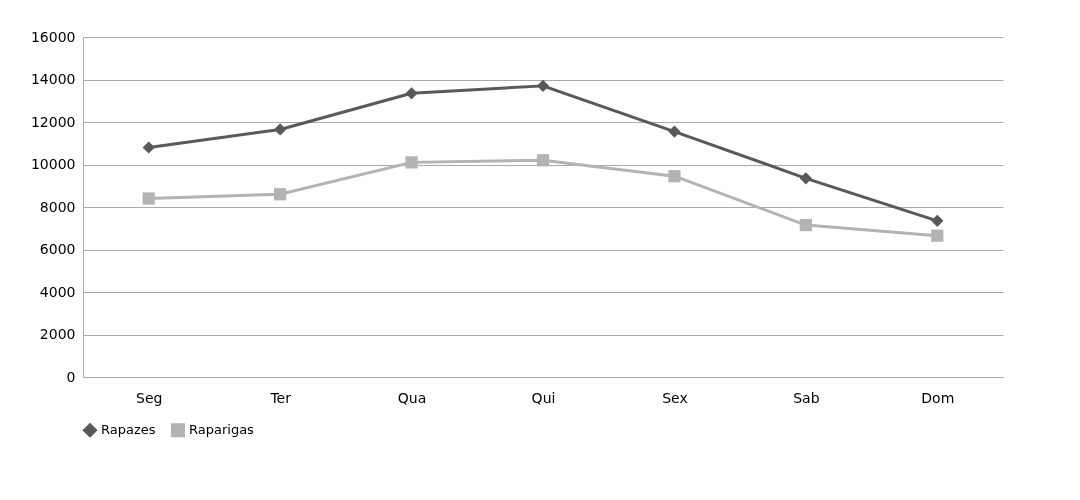 The image size is (1080, 500). Describe the element at coordinates (938, 397) in the screenshot. I see `x-tick-label: Dom` at that location.